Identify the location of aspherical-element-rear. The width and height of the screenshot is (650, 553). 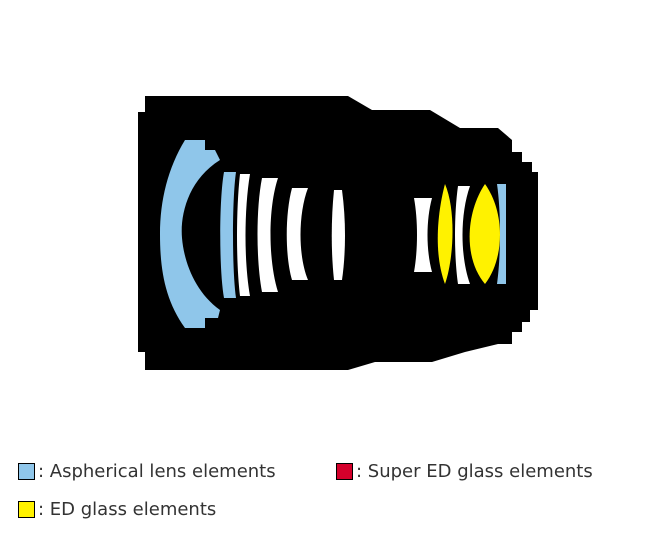
(501, 234).